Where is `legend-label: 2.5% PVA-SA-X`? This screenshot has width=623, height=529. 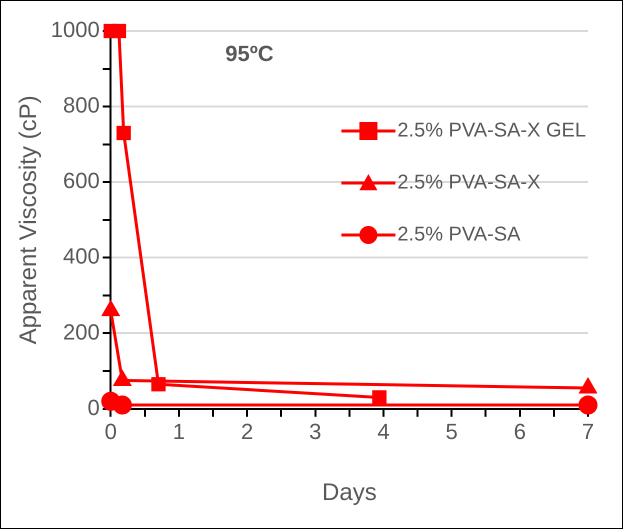
legend-label: 2.5% PVA-SA-X is located at coordinates (468, 183).